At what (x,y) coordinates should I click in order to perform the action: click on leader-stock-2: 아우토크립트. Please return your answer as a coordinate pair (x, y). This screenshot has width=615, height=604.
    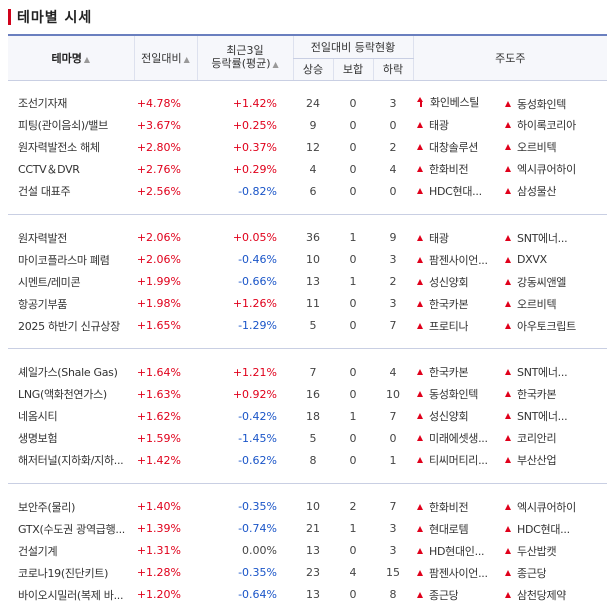
    Looking at the image, I should click on (549, 326).